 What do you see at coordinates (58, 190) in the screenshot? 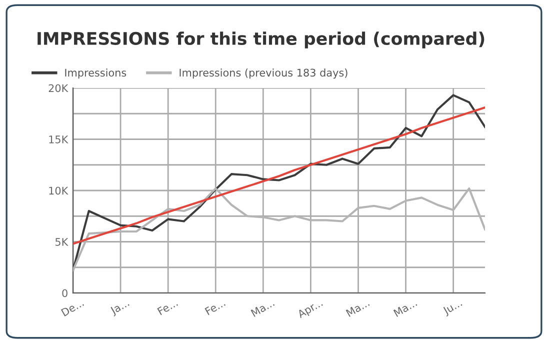
I see `y-tick-label: 10K` at bounding box center [58, 190].